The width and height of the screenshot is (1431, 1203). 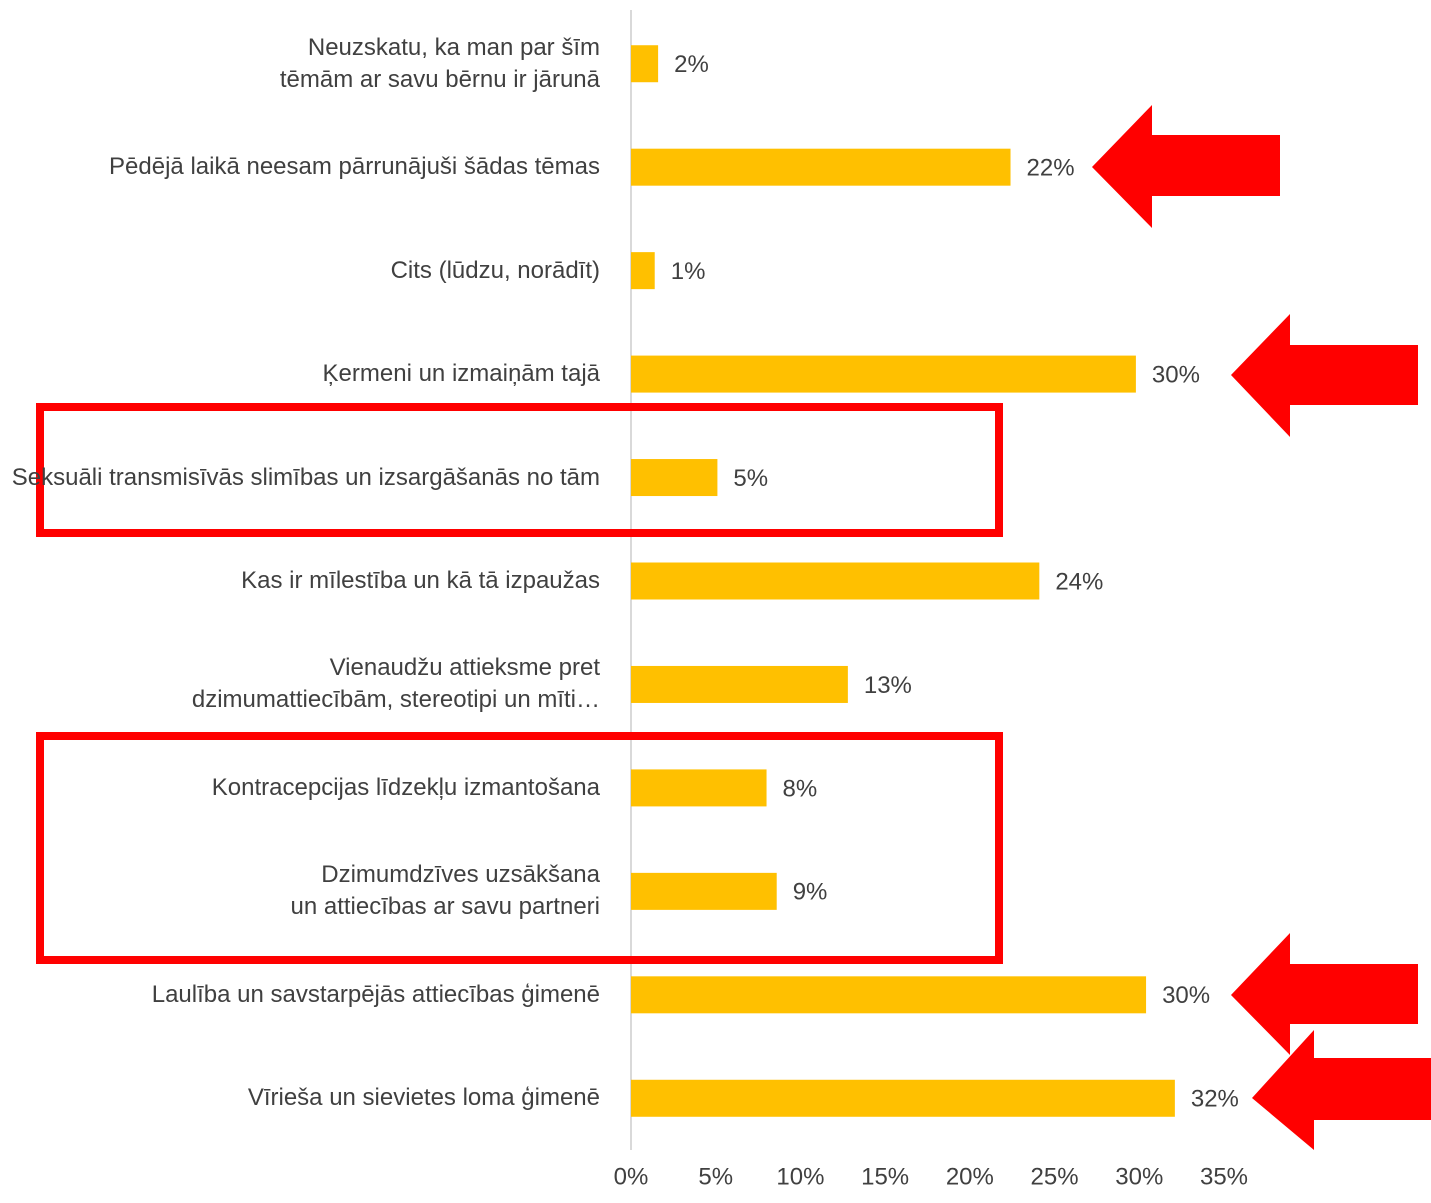 What do you see at coordinates (810, 892) in the screenshot?
I see `data-label: 9%` at bounding box center [810, 892].